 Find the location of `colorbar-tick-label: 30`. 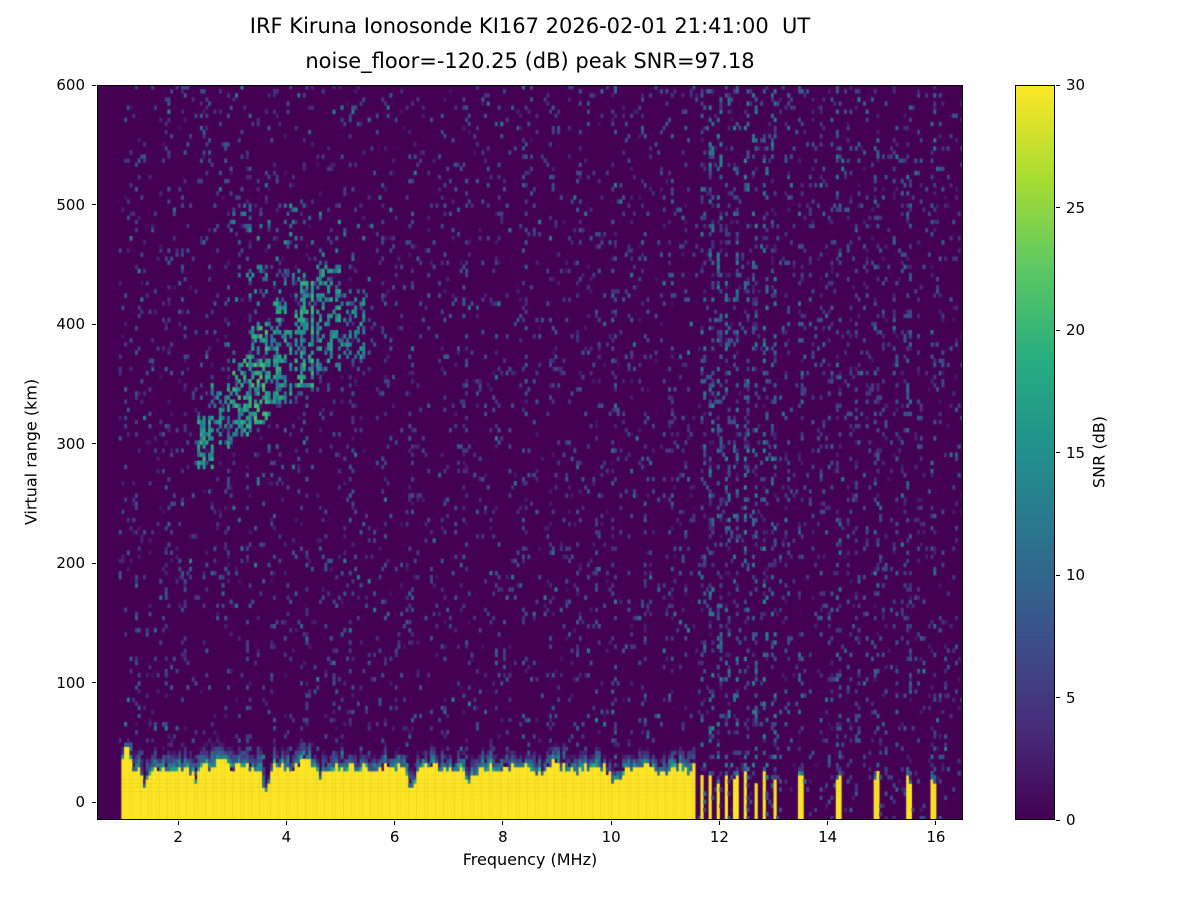

colorbar-tick-label: 30 is located at coordinates (1076, 85).